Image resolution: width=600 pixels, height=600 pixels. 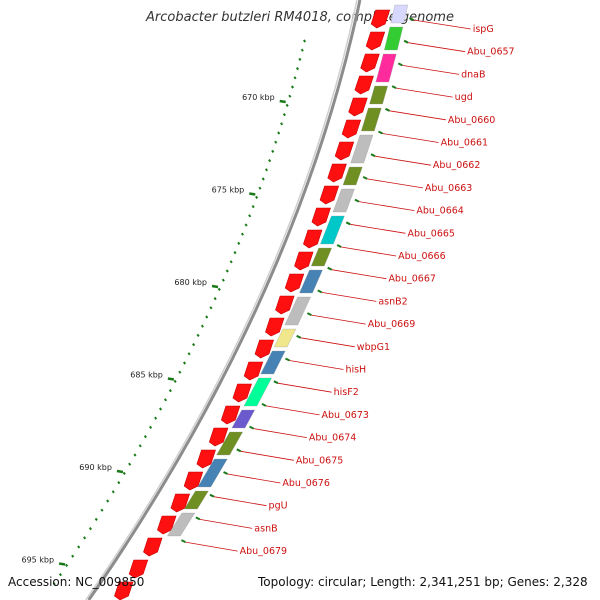 I want to click on scale-tick-label: 680 kbp, so click(x=190, y=282).